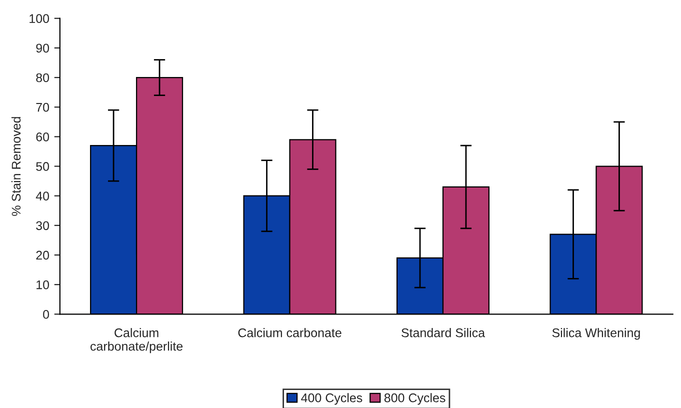  What do you see at coordinates (43, 196) in the screenshot?
I see `y-tick-label: 40` at bounding box center [43, 196].